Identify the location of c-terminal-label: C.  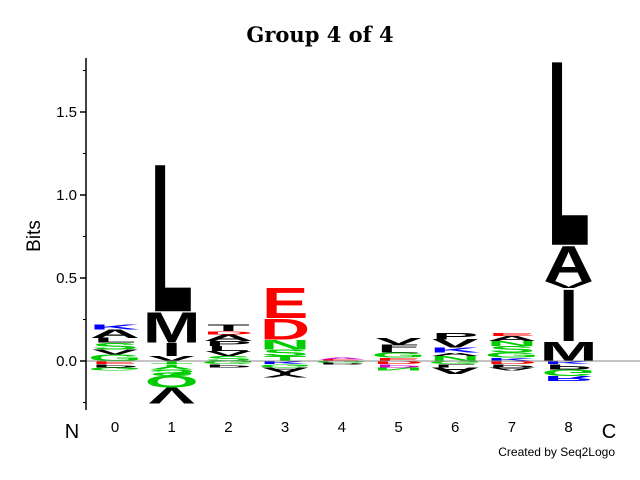
(609, 432).